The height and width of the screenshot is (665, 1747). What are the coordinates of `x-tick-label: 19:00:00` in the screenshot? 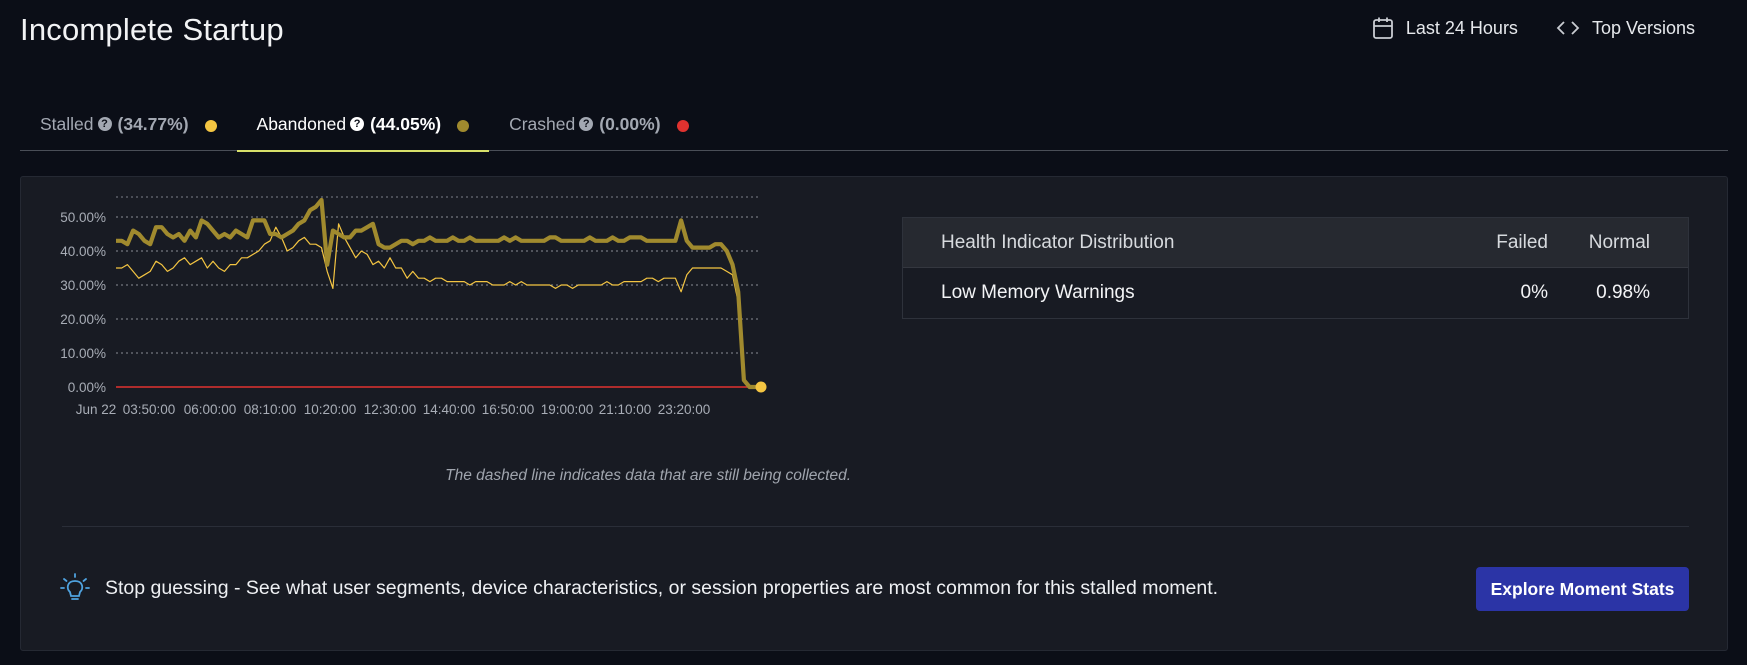 It's located at (567, 409).